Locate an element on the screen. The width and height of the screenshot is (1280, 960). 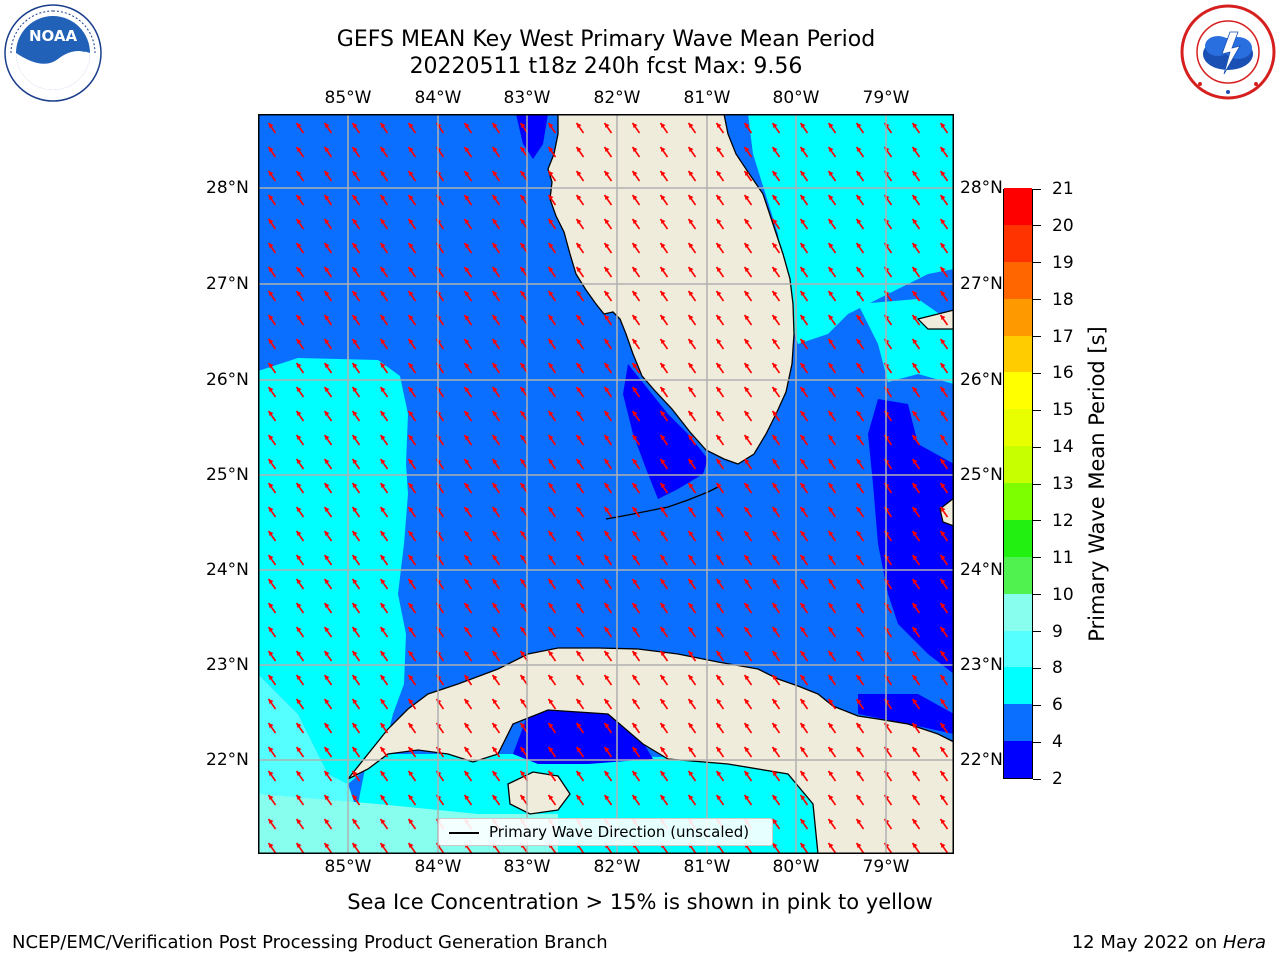
period-field-southeast is located at coordinates (906, 714).